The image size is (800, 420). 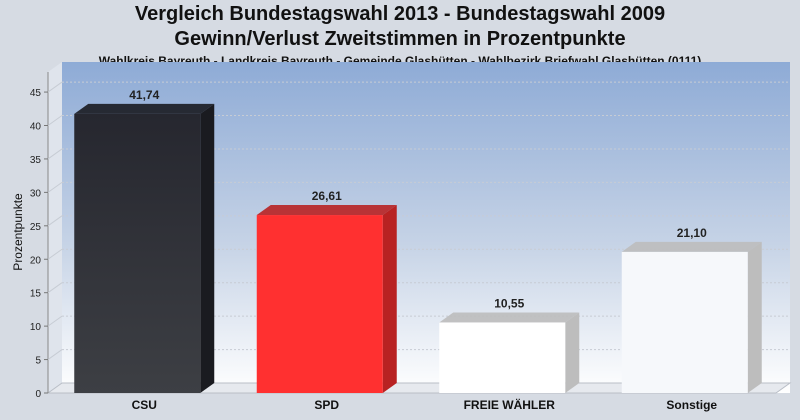 What do you see at coordinates (36, 327) in the screenshot?
I see `y-tick-label: 10` at bounding box center [36, 327].